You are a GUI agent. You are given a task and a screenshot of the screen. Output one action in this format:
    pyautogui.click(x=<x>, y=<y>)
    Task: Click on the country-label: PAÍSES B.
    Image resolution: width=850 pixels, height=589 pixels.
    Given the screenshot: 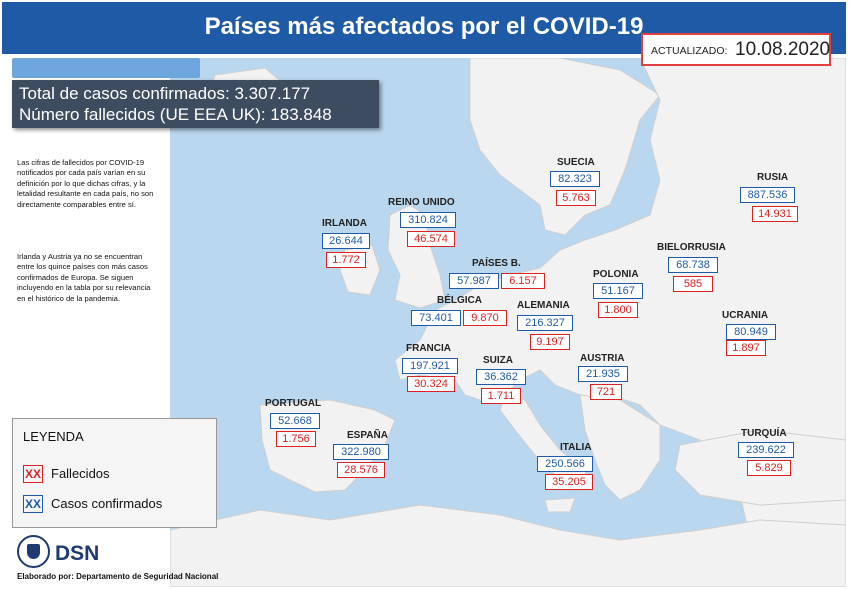 What is the action you would take?
    pyautogui.click(x=496, y=263)
    